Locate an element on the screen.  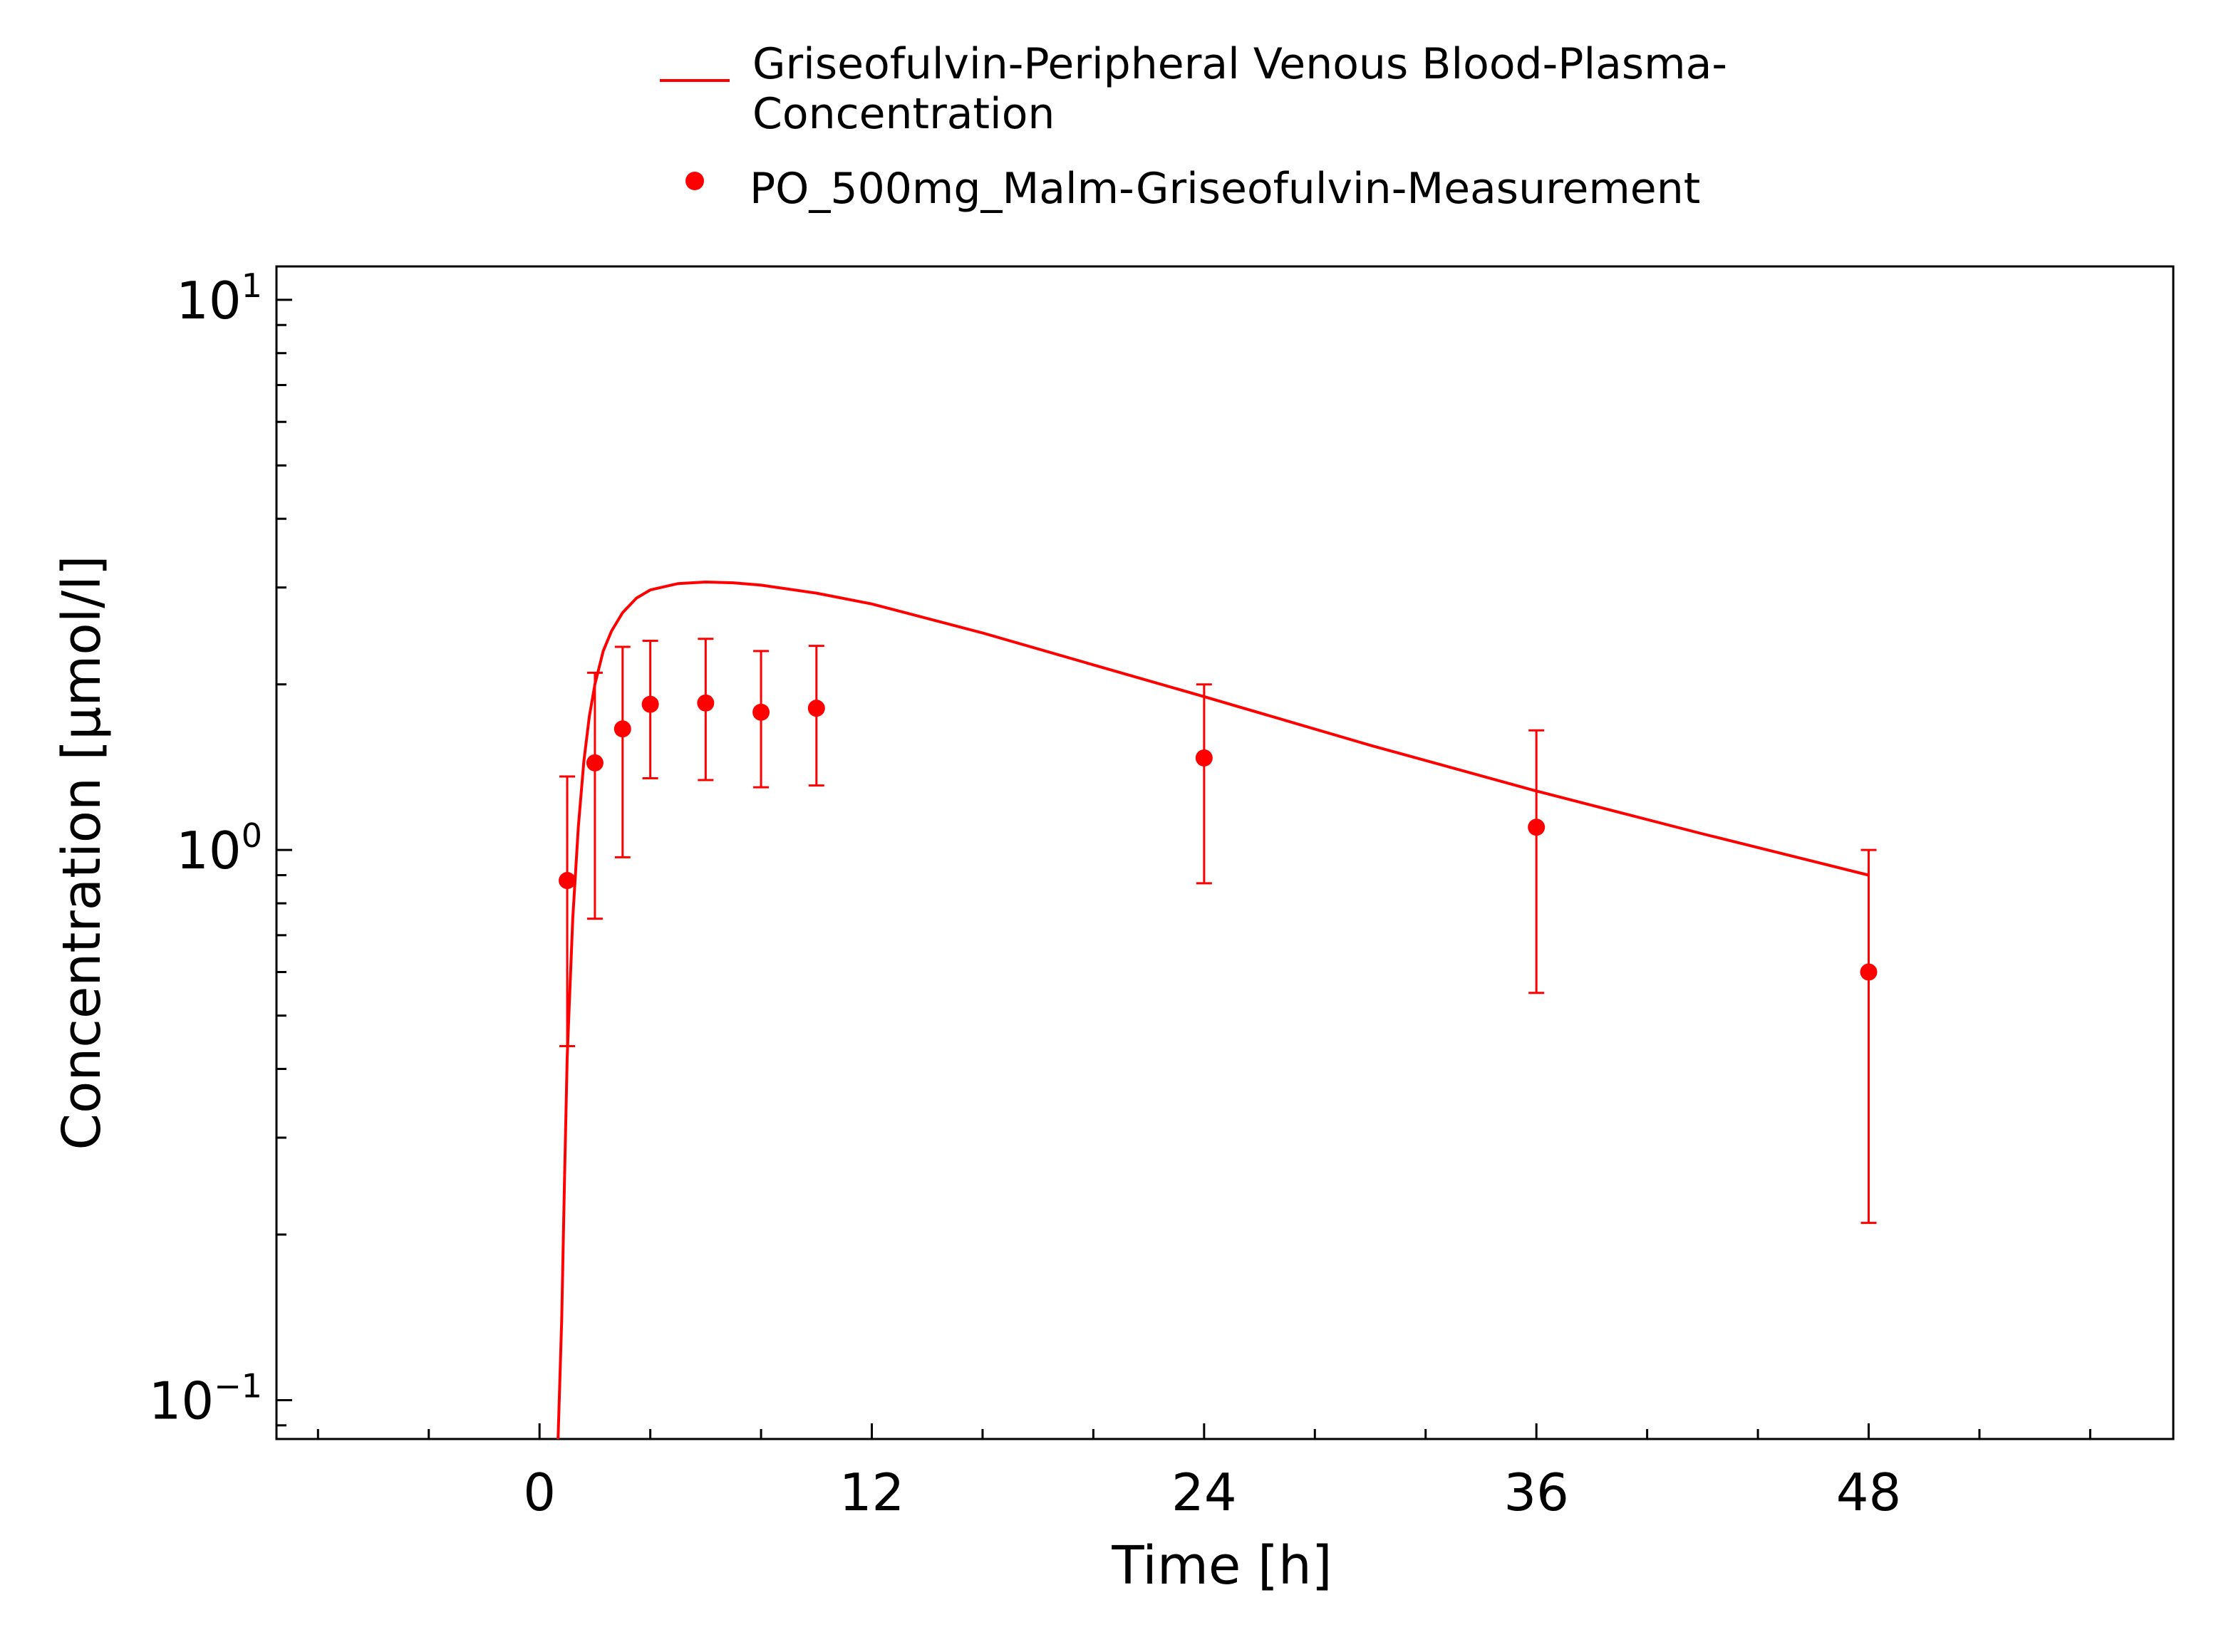
legend-marker-swatch is located at coordinates (694, 181).